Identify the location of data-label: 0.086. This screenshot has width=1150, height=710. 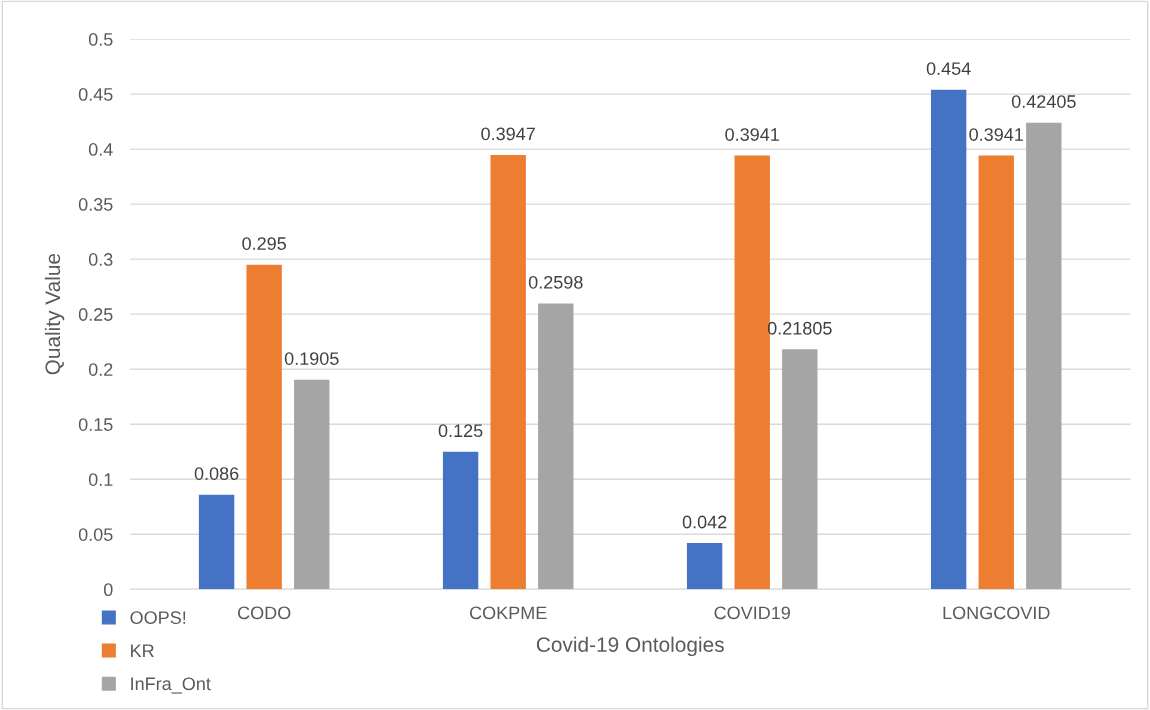
(216, 473).